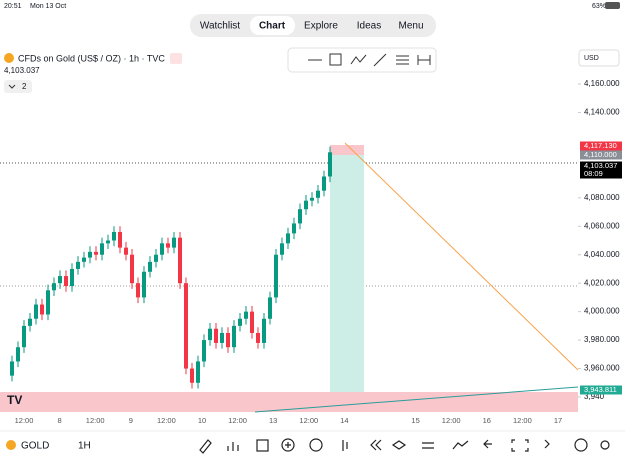 The width and height of the screenshot is (625, 474). I want to click on clock: 20:51, so click(13, 6).